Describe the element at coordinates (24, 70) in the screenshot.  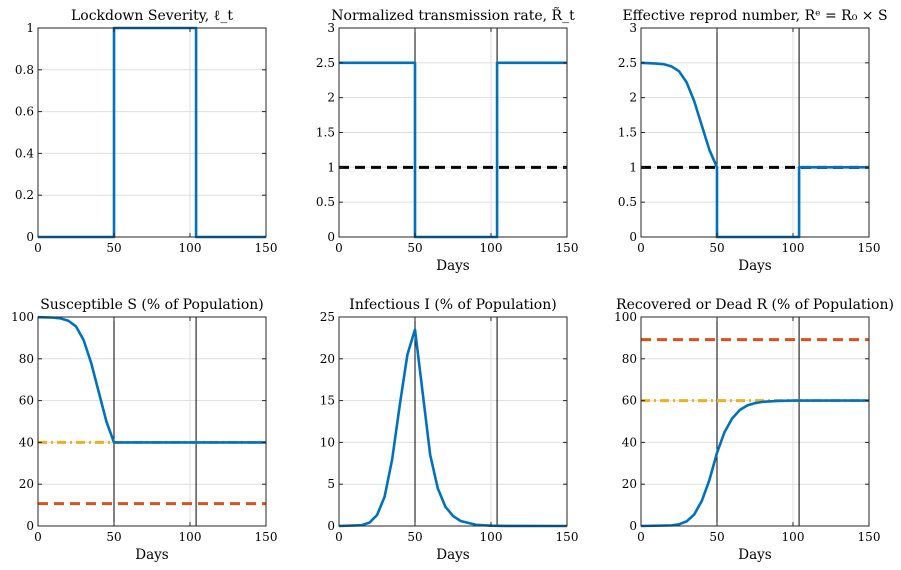
I see `y-tick-label: 0.8` at that location.